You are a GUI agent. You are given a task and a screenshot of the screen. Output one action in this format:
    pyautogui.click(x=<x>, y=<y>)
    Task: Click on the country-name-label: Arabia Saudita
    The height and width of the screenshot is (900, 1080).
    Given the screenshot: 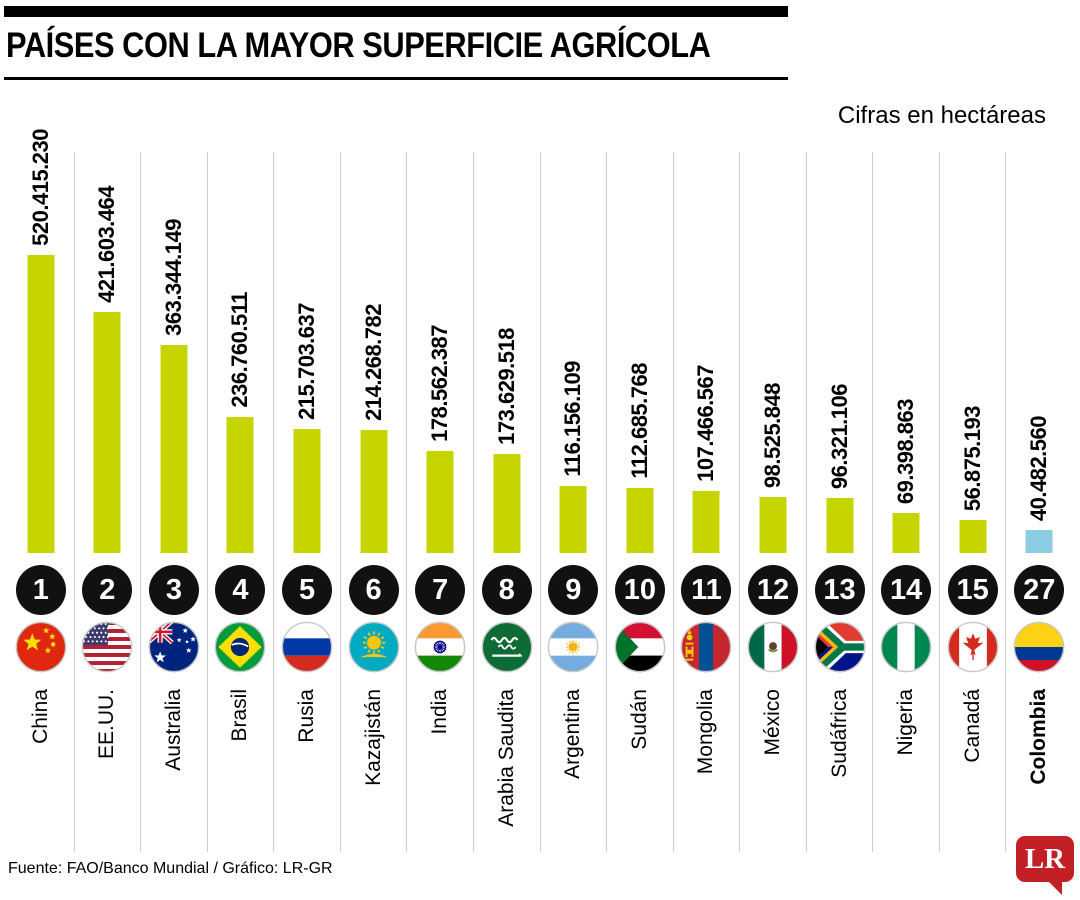 What is the action you would take?
    pyautogui.click(x=506, y=758)
    